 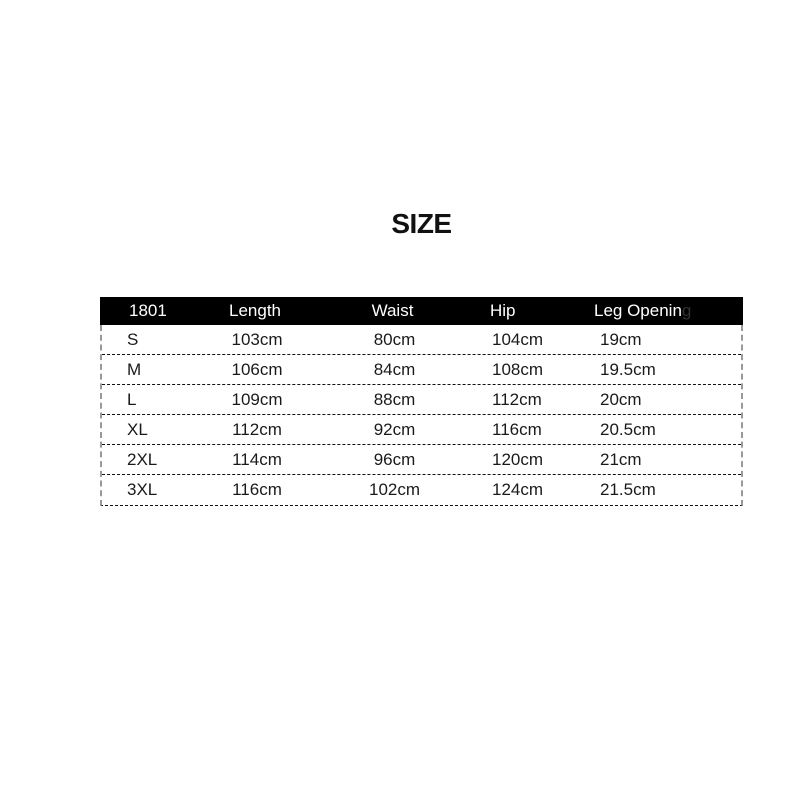 What do you see at coordinates (137, 429) in the screenshot?
I see `size-cell: XL` at bounding box center [137, 429].